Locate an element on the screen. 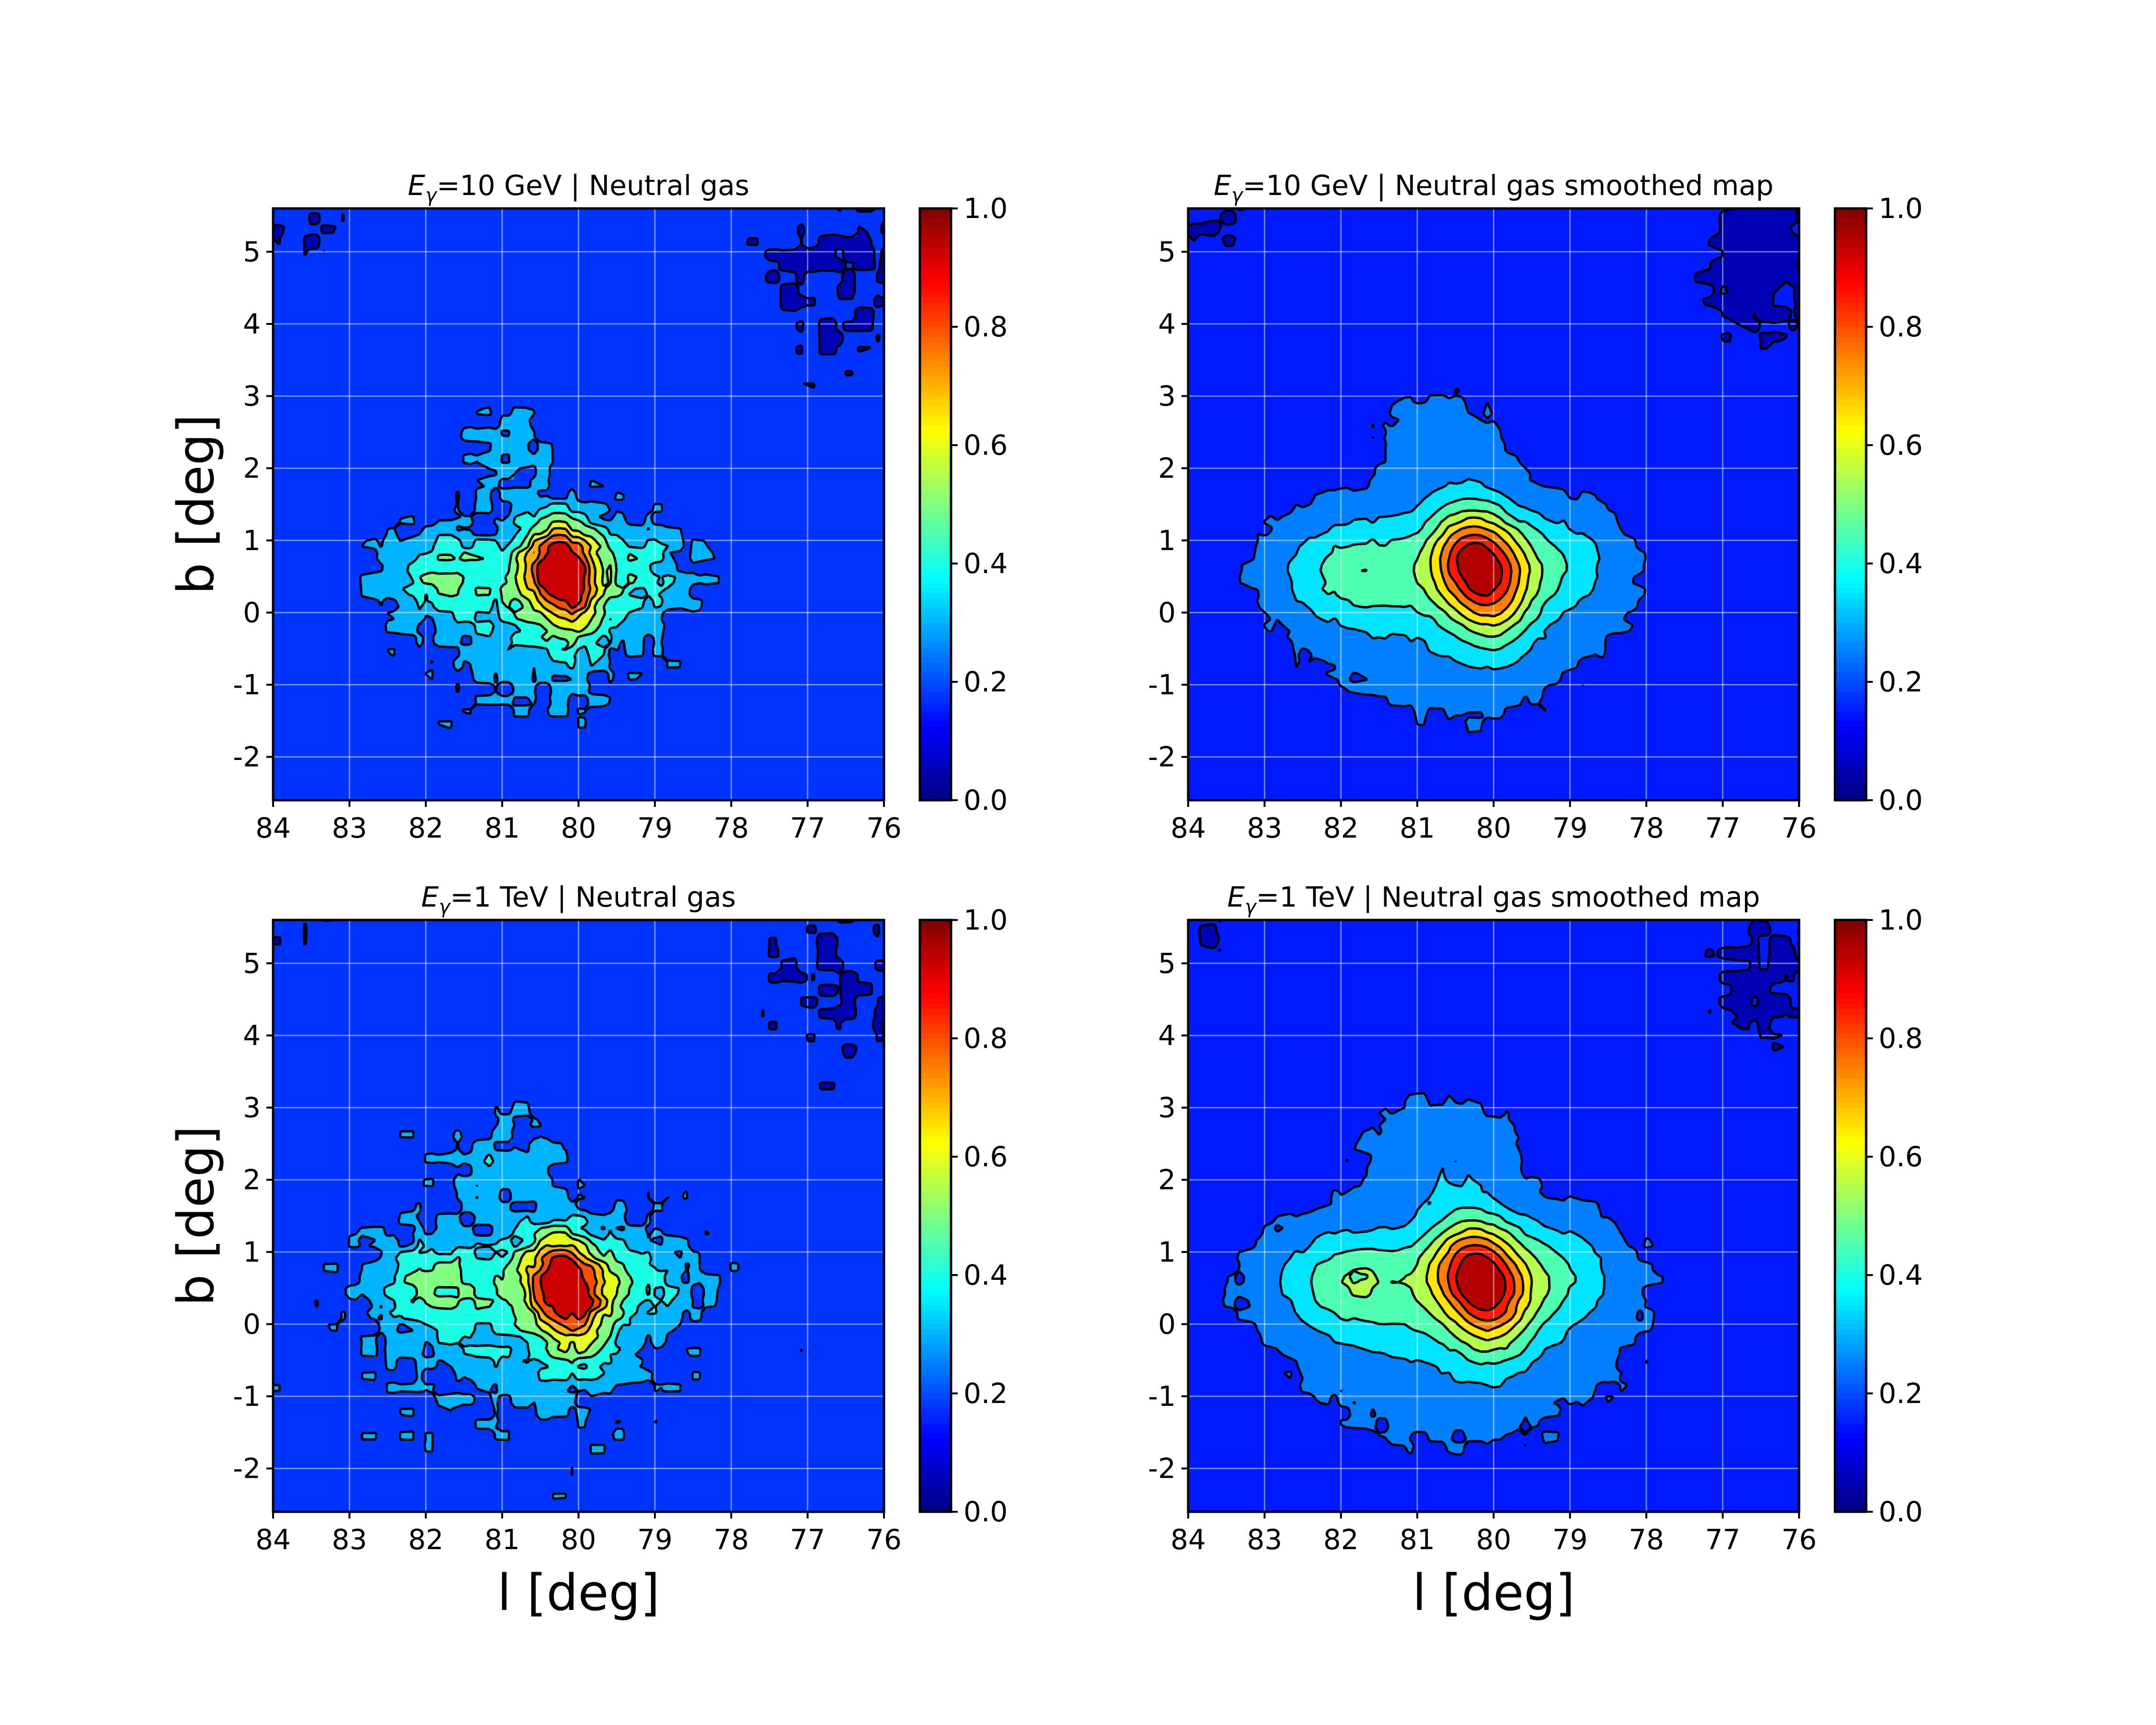 Image resolution: width=2156 pixels, height=1725 pixels. colorbar-tick-label: 0.2 is located at coordinates (1901, 682).